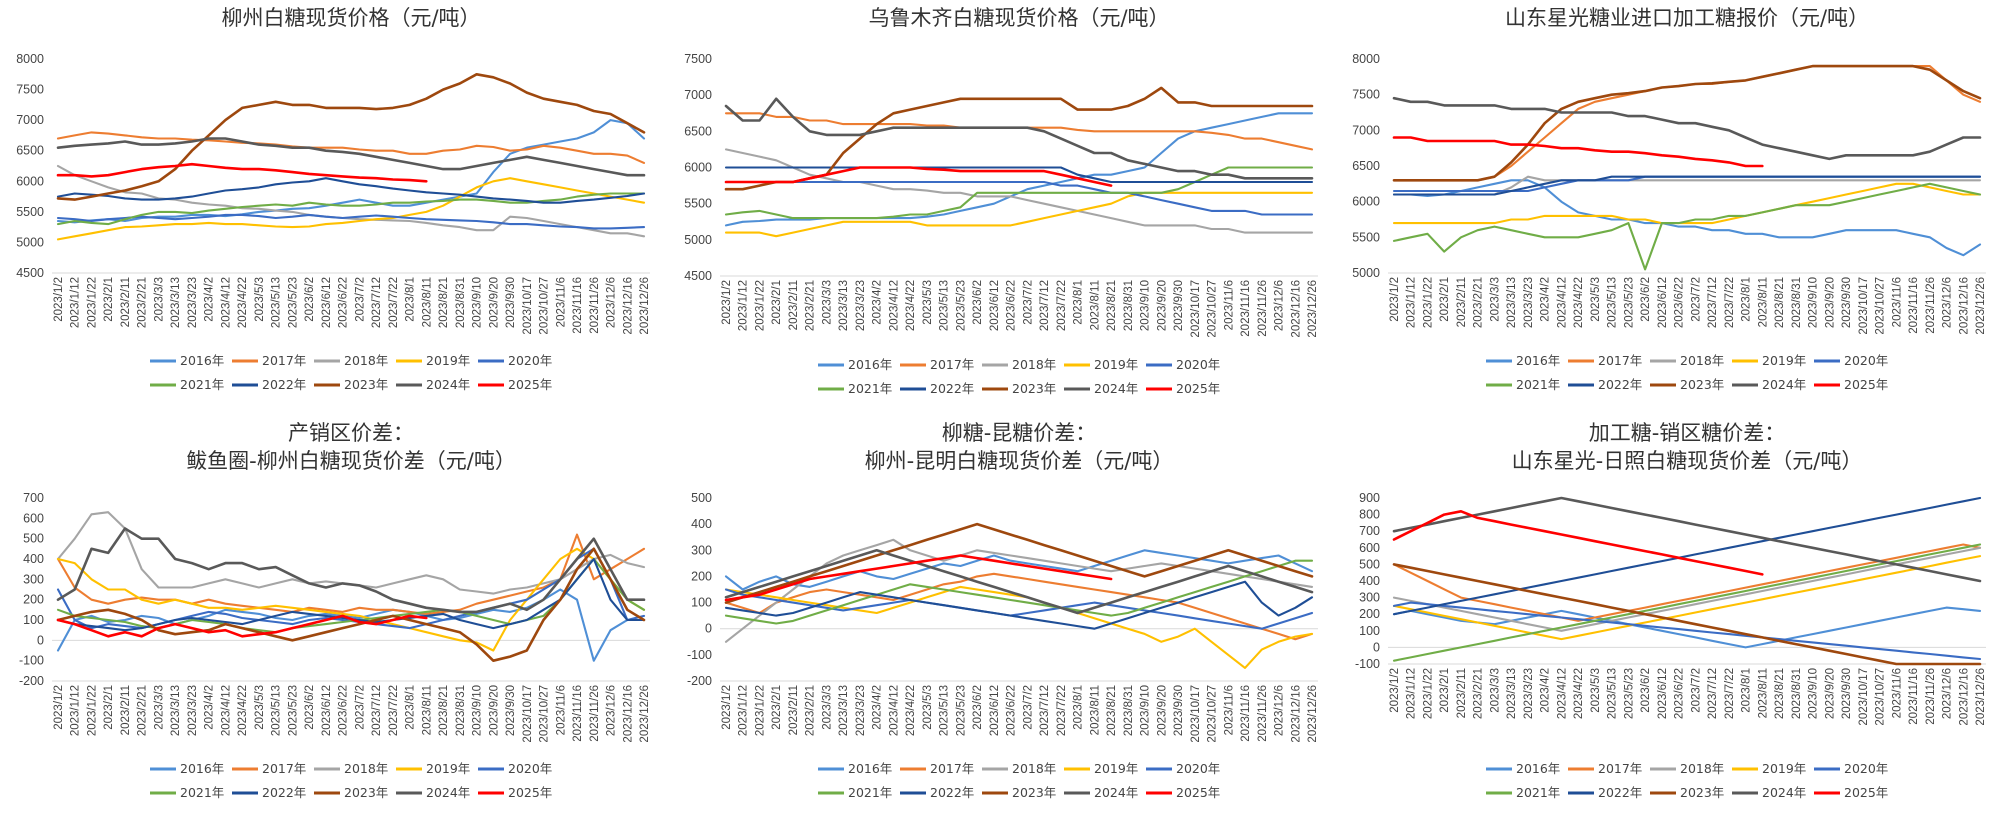 This screenshot has width=2000, height=818. I want to click on y-tick-label: 100, so click(33, 620).